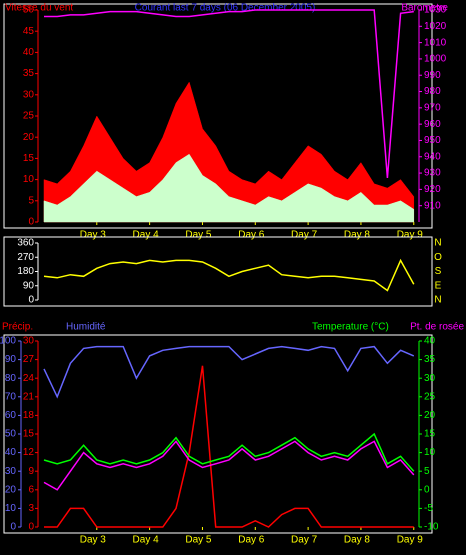  What do you see at coordinates (225, 8) in the screenshot?
I see `chart-title: Courant last 7 days (06 December 2005)` at bounding box center [225, 8].